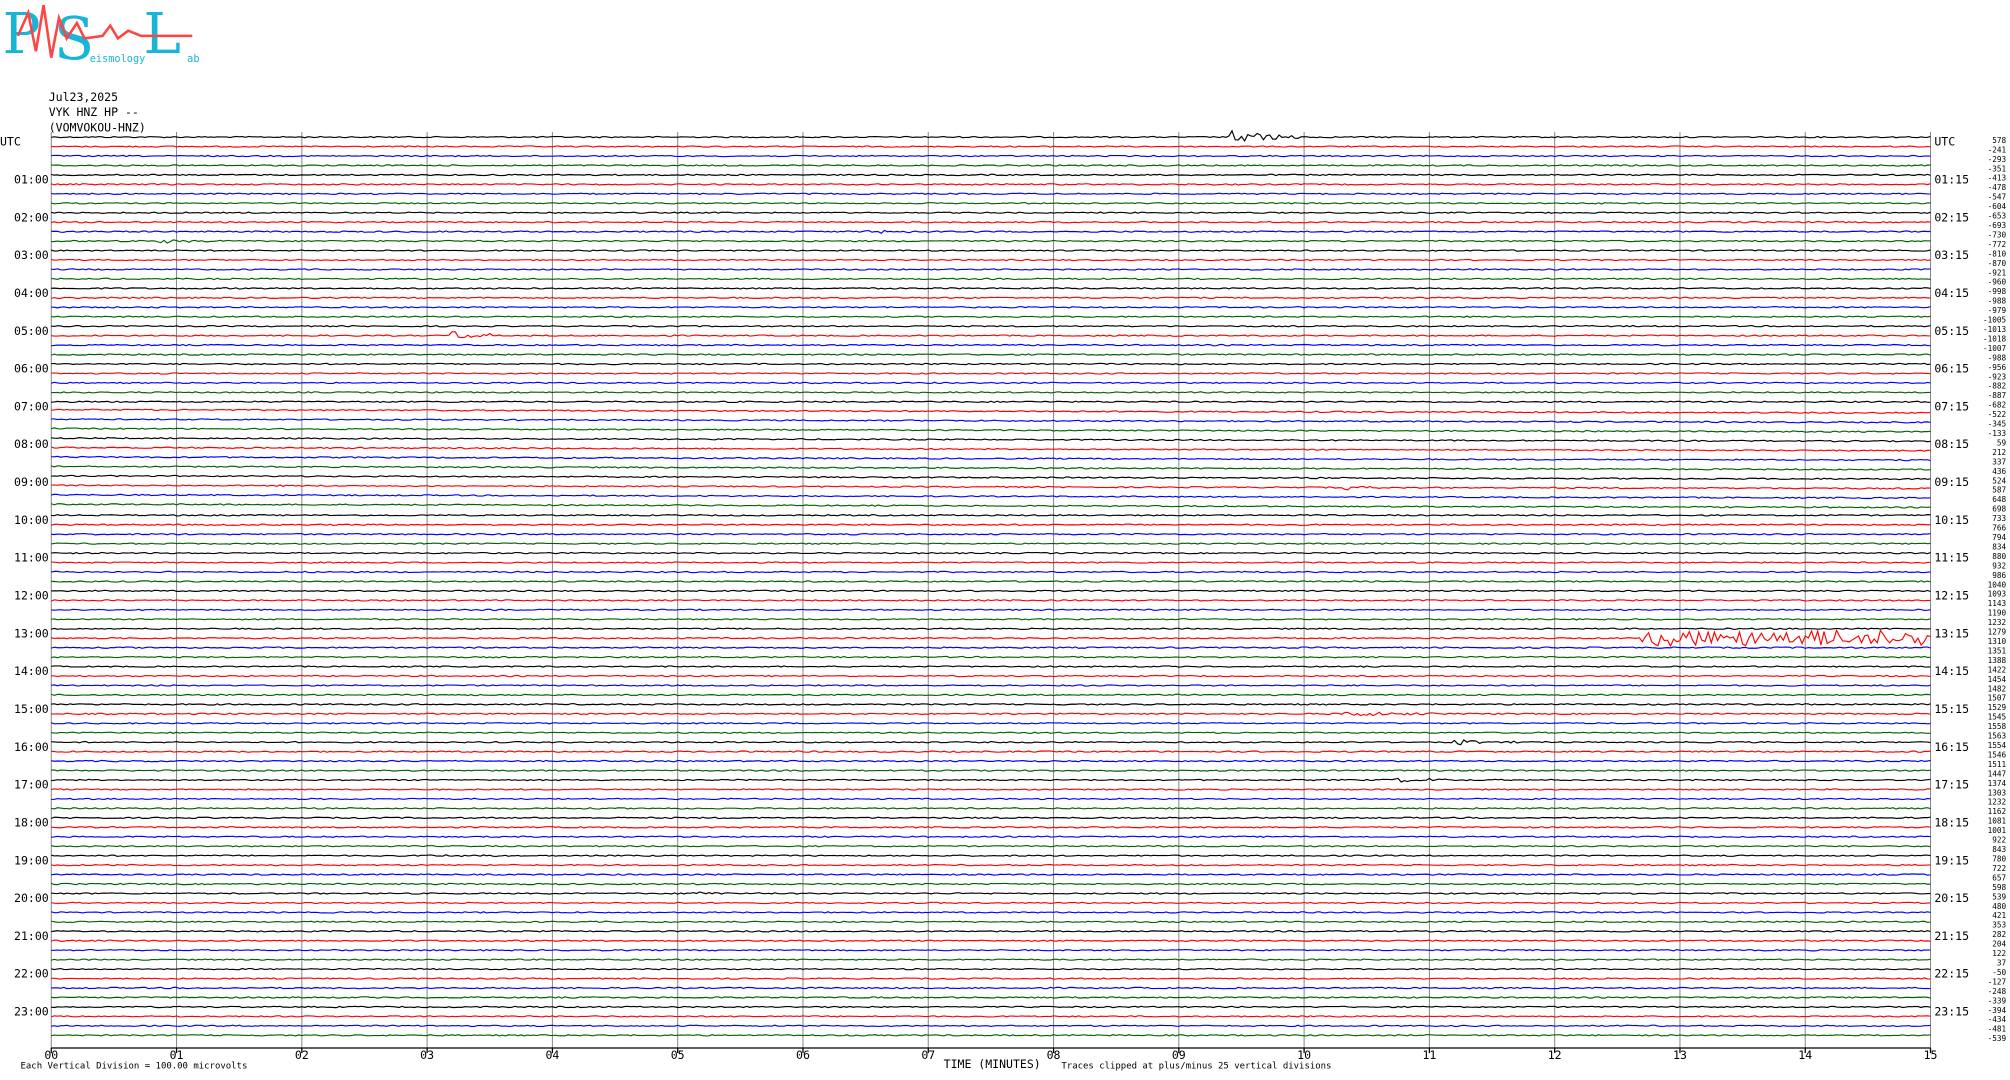  What do you see at coordinates (83, 97) in the screenshot?
I see `date: Jul23,2025` at bounding box center [83, 97].